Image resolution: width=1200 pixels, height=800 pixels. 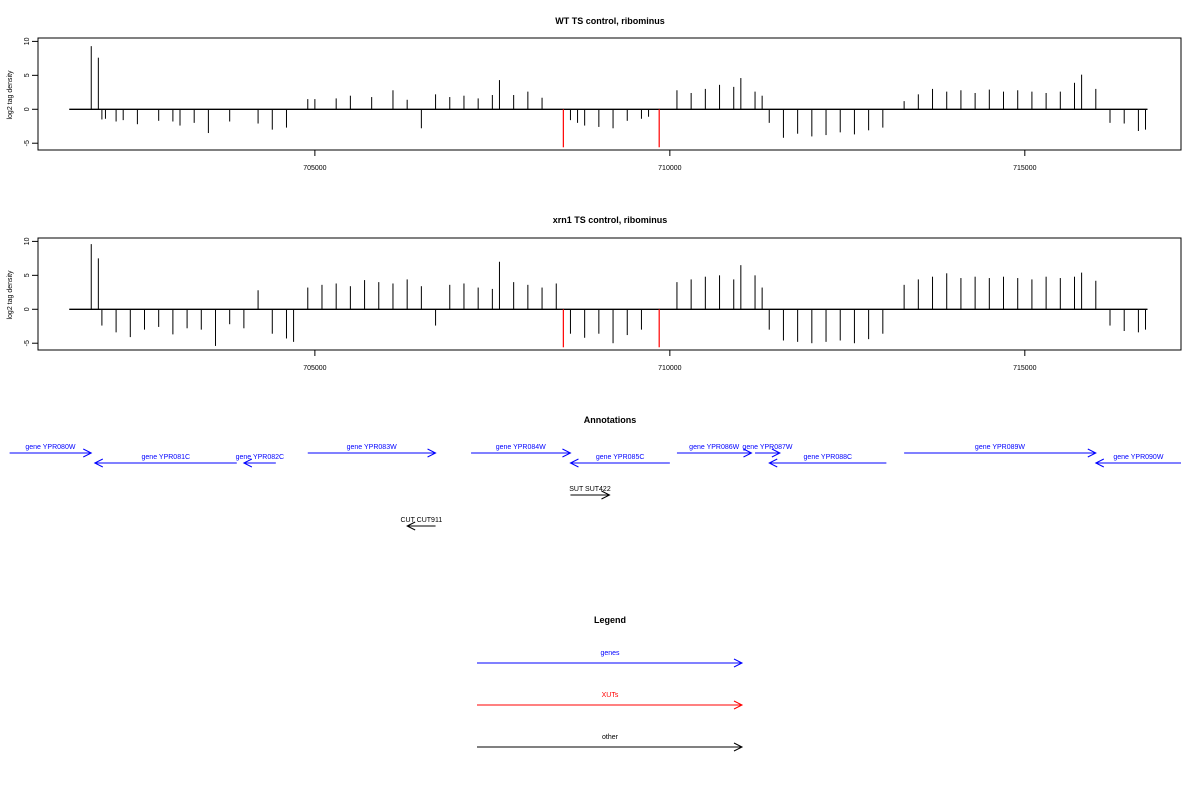 What do you see at coordinates (27, 75) in the screenshot?
I see `wt-y-tick-label: 5` at bounding box center [27, 75].